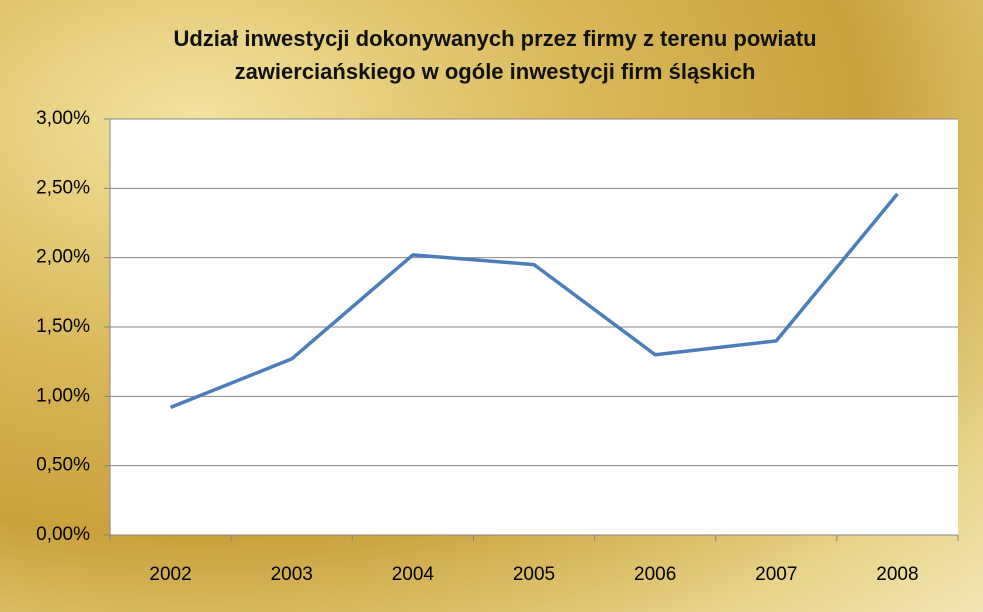 The height and width of the screenshot is (612, 983). What do you see at coordinates (897, 574) in the screenshot?
I see `x-tick-label: 2008` at bounding box center [897, 574].